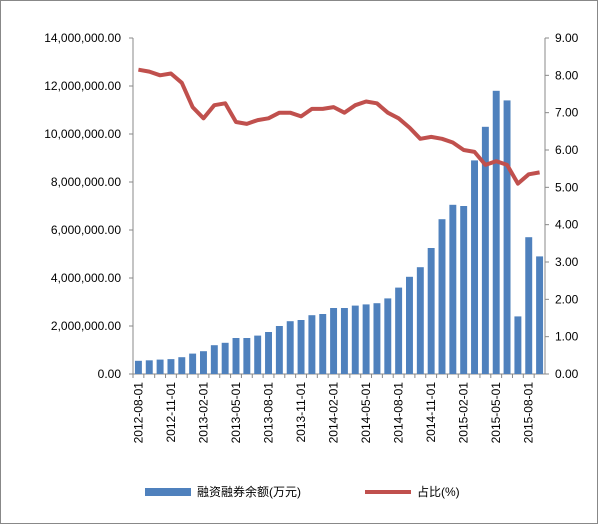 The image size is (598, 529). What do you see at coordinates (110, 374) in the screenshot?
I see `y-tick-label: 0.00` at bounding box center [110, 374].